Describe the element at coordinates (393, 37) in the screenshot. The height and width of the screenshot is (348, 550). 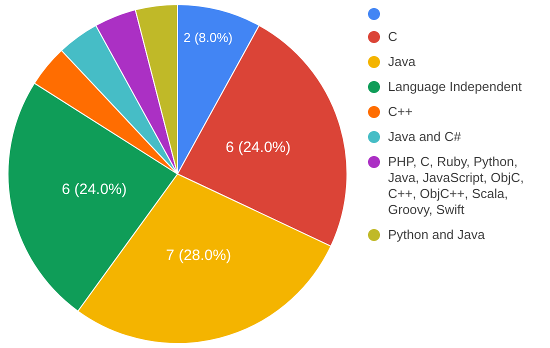
I see `legend-label: C` at that location.